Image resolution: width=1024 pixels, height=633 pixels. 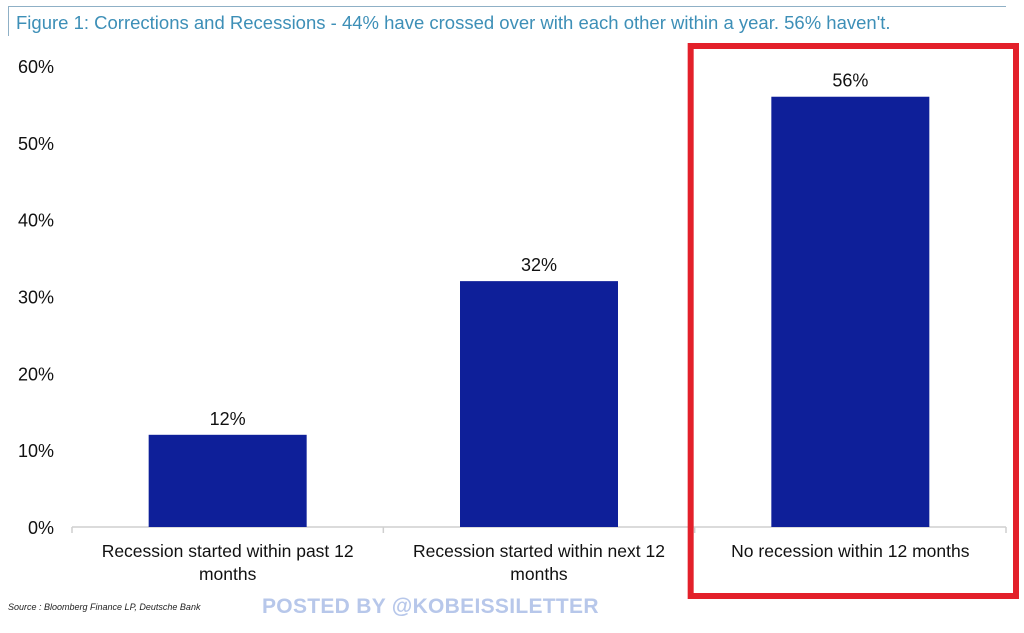 What do you see at coordinates (36, 298) in the screenshot?
I see `y-tick-label: 30%` at bounding box center [36, 298].